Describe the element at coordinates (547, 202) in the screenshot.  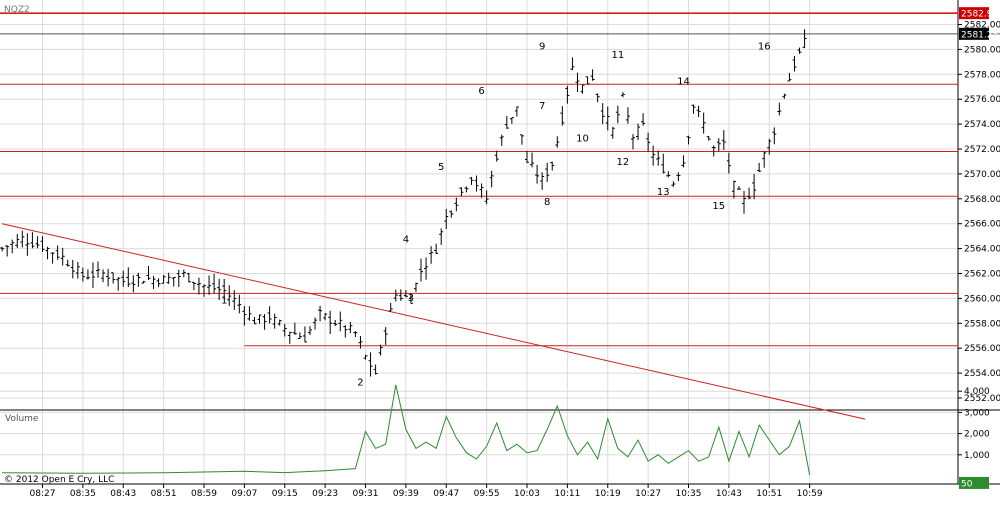
I see `bar-annotation-label: 8` at that location.